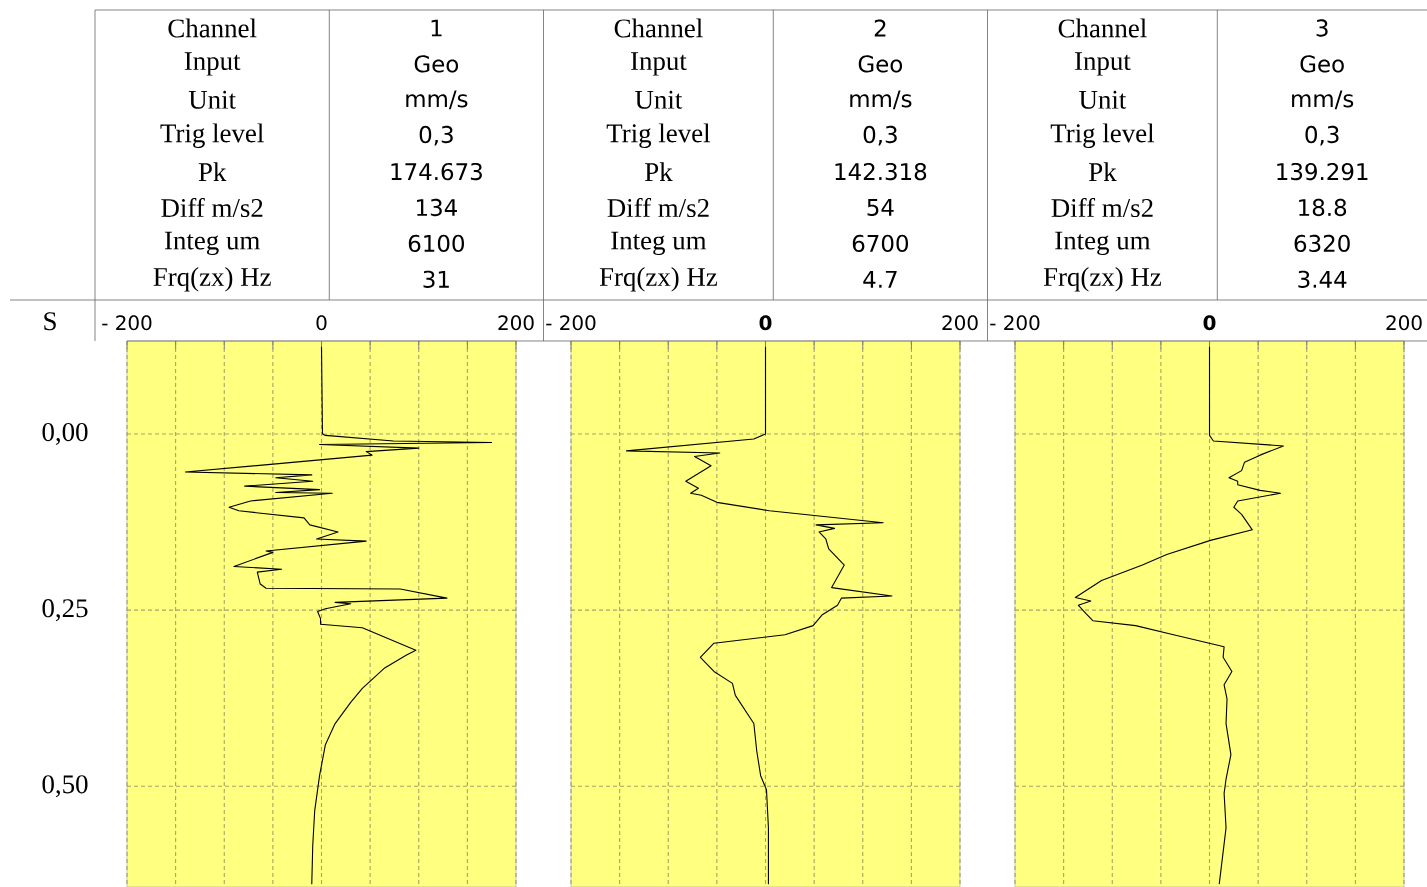 The width and height of the screenshot is (1427, 887). I want to click on text: 3, so click(1322, 28).